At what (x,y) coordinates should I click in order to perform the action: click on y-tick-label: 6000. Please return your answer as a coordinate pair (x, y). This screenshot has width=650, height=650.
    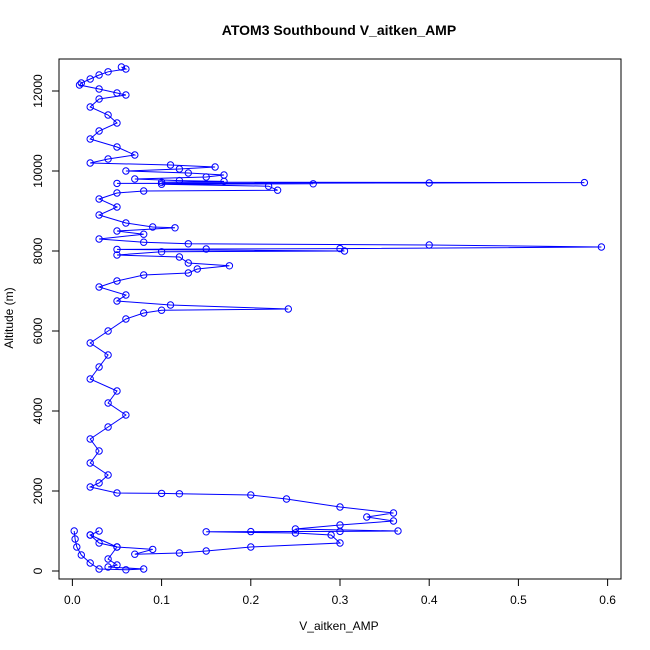
    Looking at the image, I should click on (38, 330).